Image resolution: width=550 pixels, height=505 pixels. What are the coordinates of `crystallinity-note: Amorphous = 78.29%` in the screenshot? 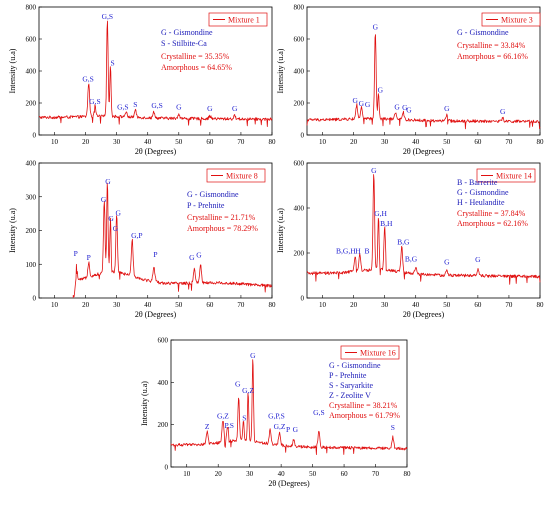 It's located at (222, 228).